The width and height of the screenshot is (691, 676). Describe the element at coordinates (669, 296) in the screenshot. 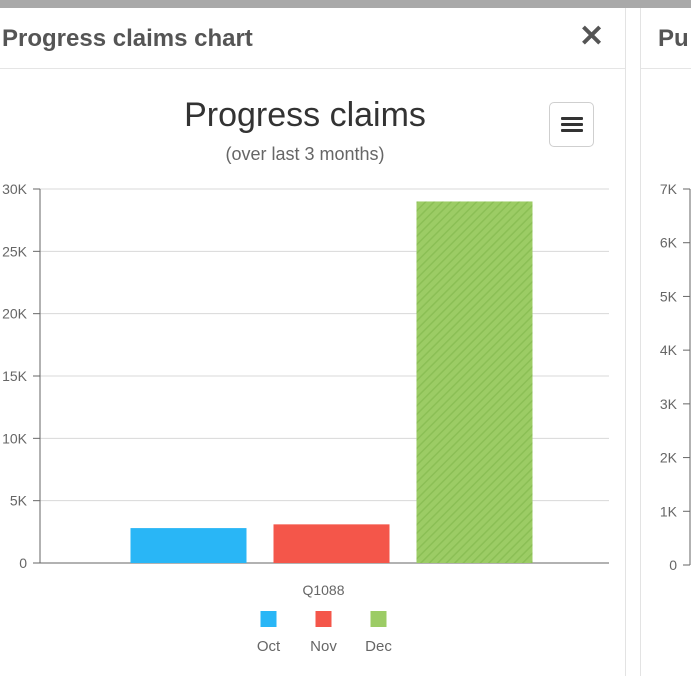

I see `y-tick-label-2: 5K` at that location.